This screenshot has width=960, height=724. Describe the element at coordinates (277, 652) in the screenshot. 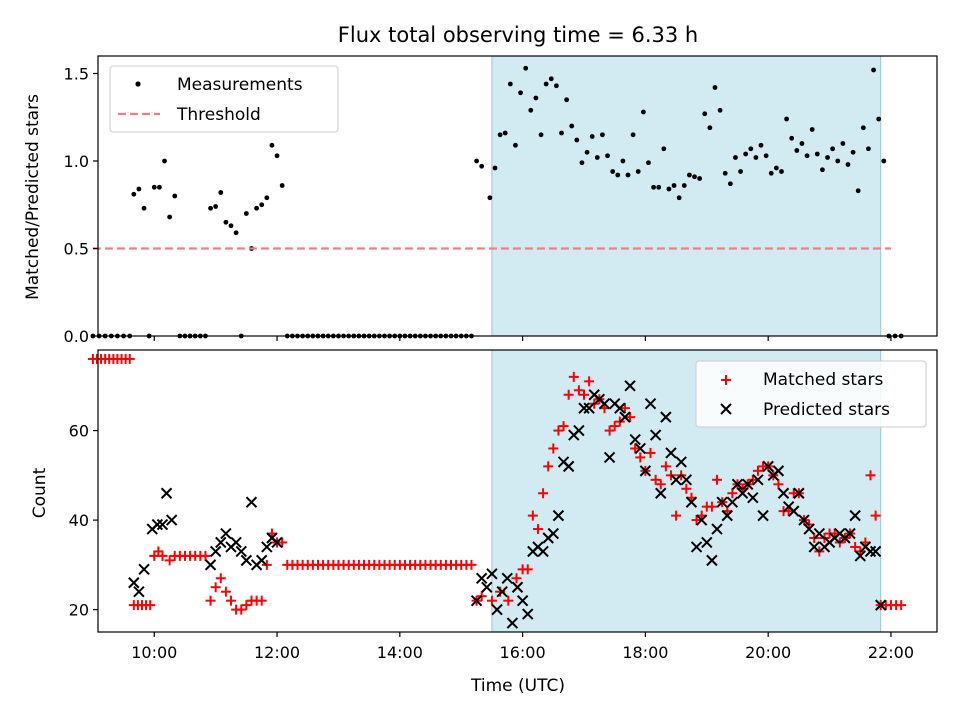

I see `x-tick-label: 12:00` at that location.